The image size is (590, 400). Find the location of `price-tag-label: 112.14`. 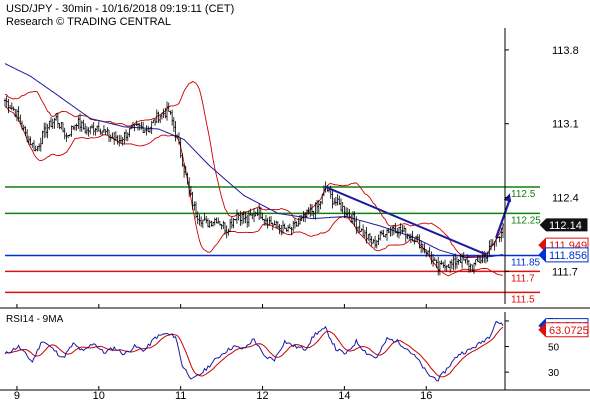

price-tag-label: 112.14 is located at coordinates (565, 226).